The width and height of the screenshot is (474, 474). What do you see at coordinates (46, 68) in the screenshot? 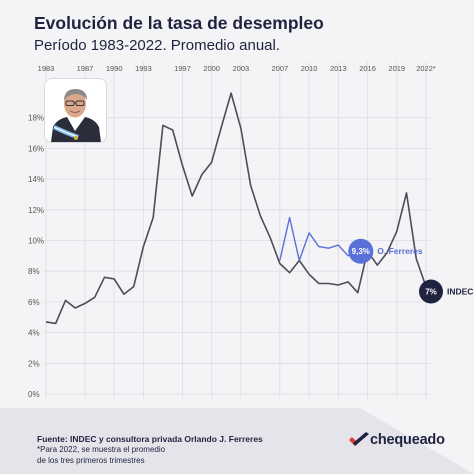
I see `x-tick-label: 1983` at bounding box center [46, 68].